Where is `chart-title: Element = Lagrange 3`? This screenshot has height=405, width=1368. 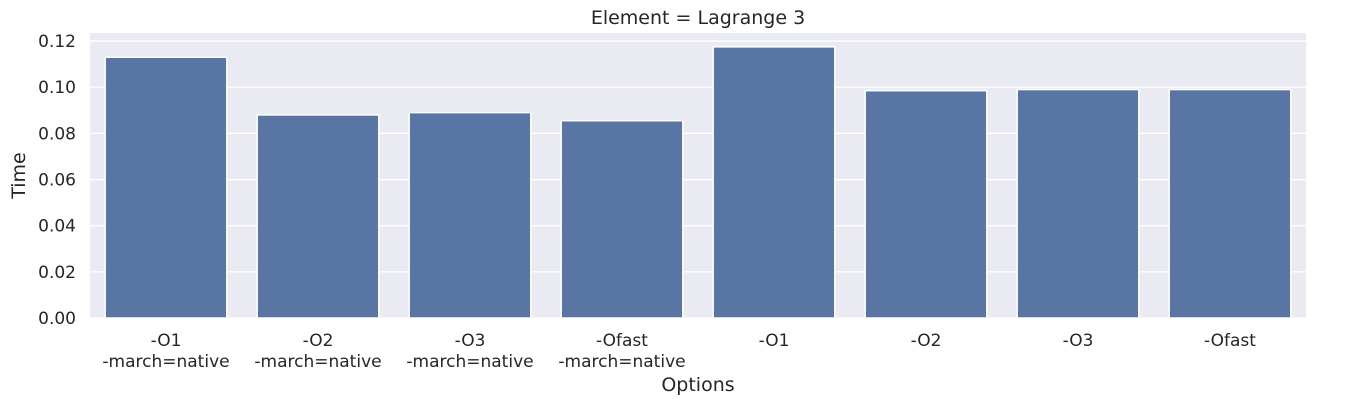 chart-title: Element = Lagrange 3 is located at coordinates (698, 18).